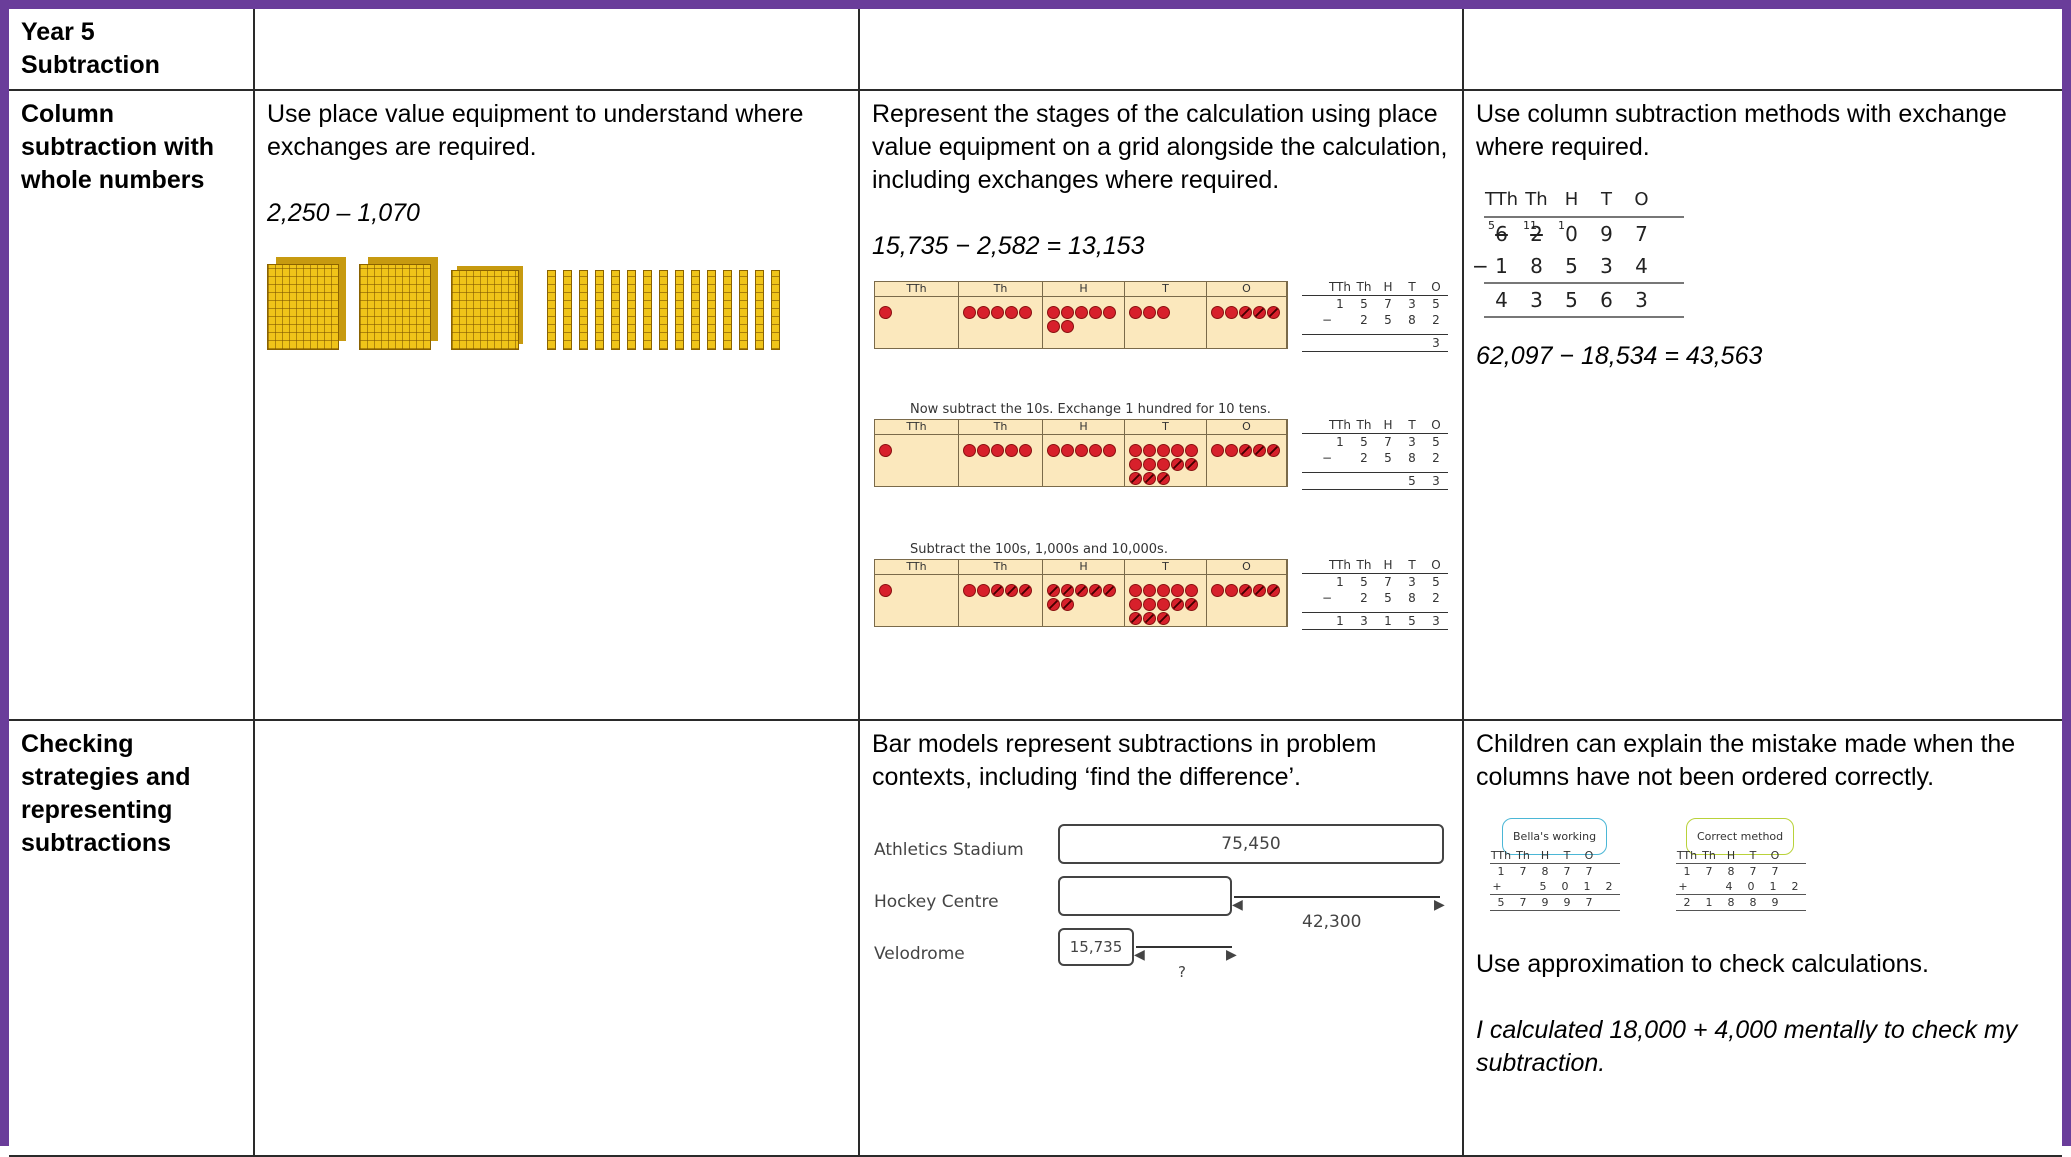  I want to click on mini-header: O, so click(1589, 855).